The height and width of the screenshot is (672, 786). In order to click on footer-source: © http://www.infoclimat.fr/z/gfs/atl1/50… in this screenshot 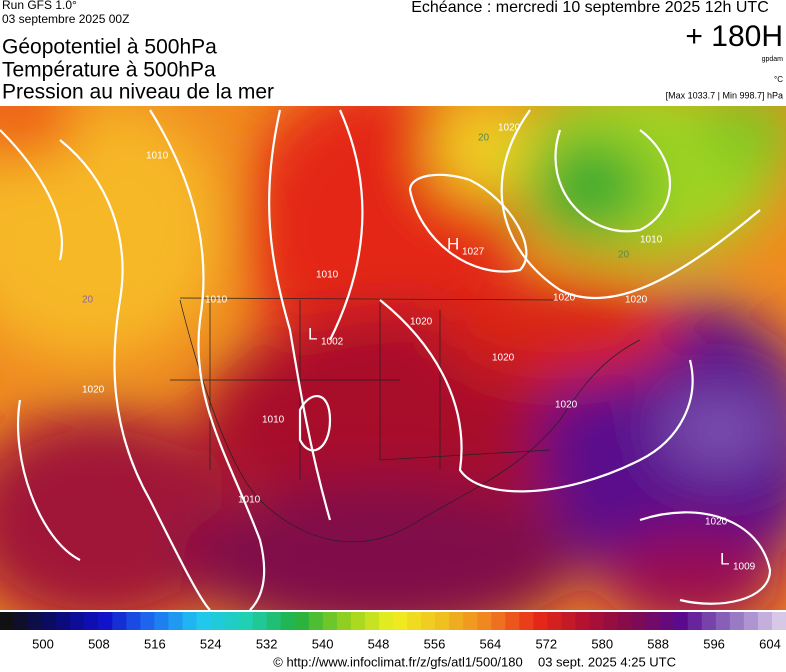, I will do `click(397, 661)`.